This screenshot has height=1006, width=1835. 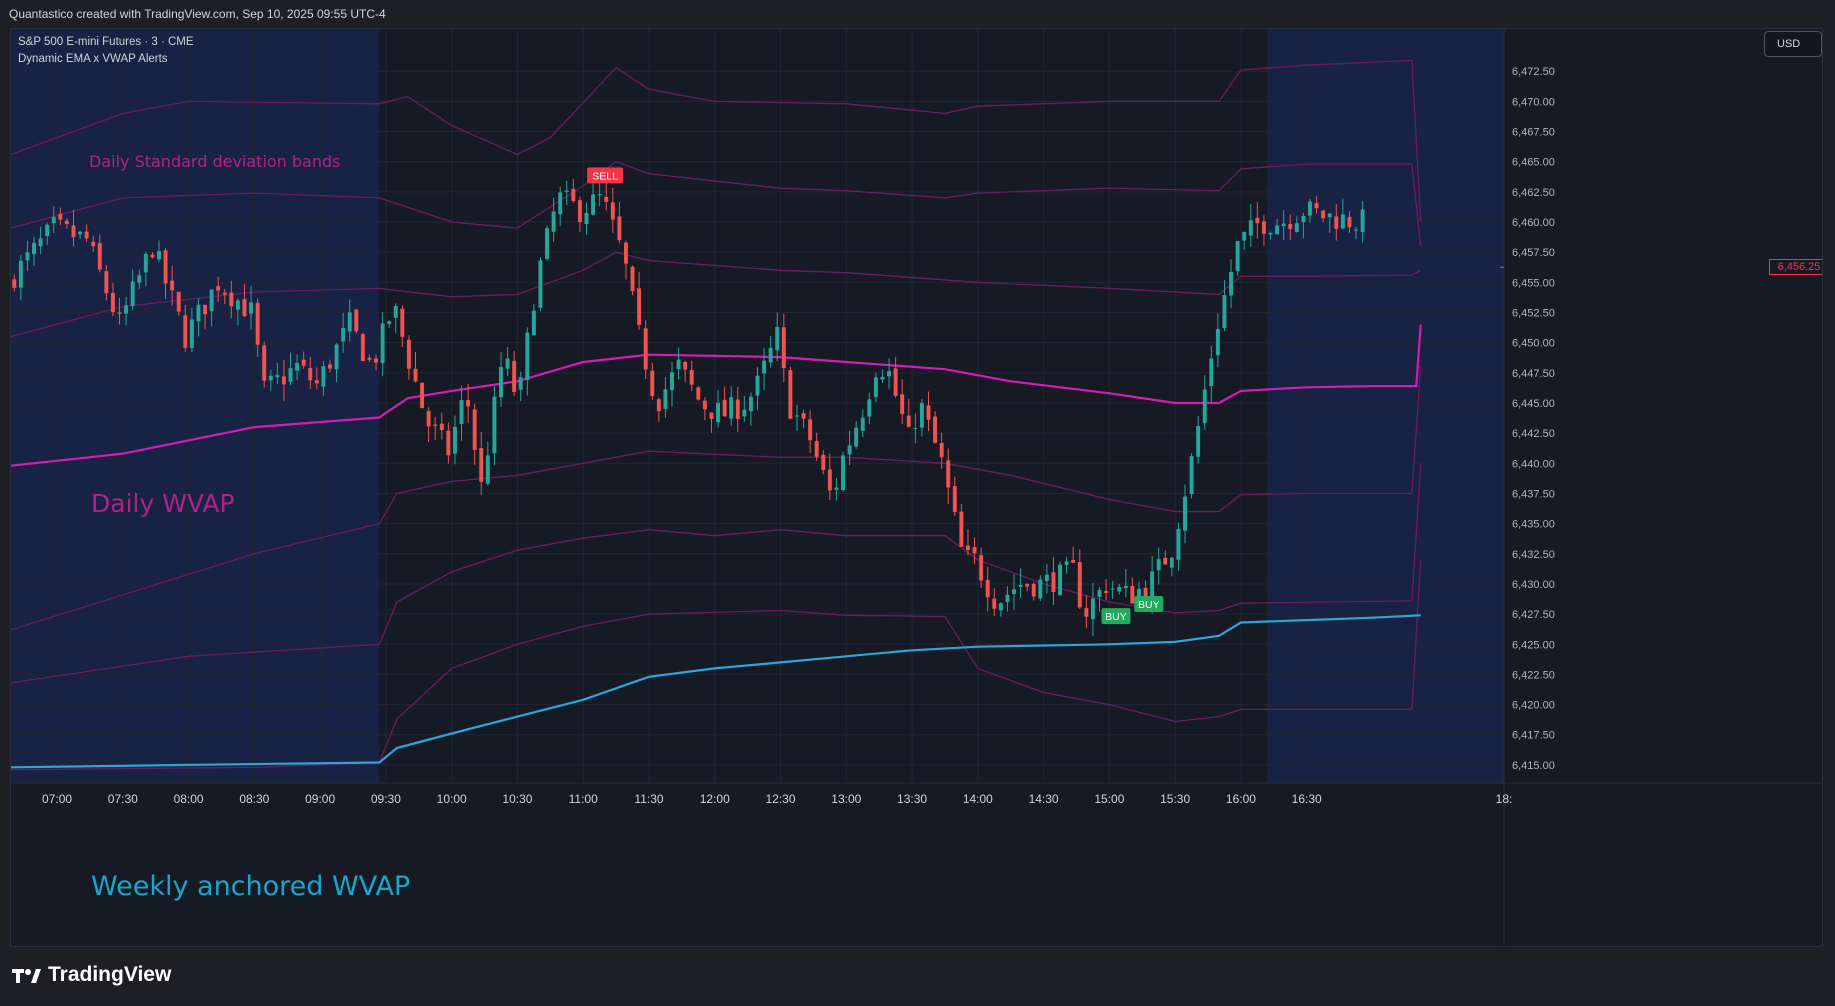 I want to click on y-tick-label: 6,460.00, so click(x=1533, y=223).